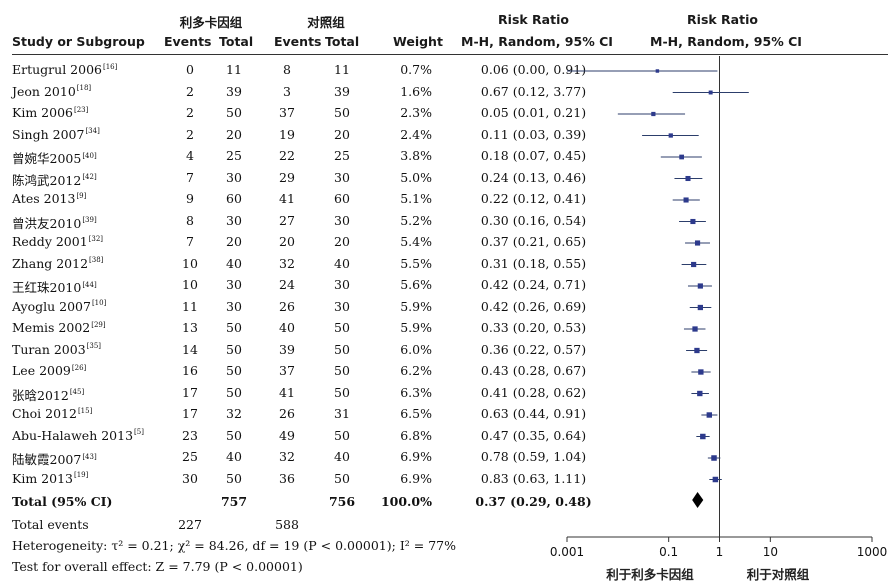 Image resolution: width=893 pixels, height=587 pixels. Describe the element at coordinates (190, 392) in the screenshot. I see `events-group1: 17` at that location.